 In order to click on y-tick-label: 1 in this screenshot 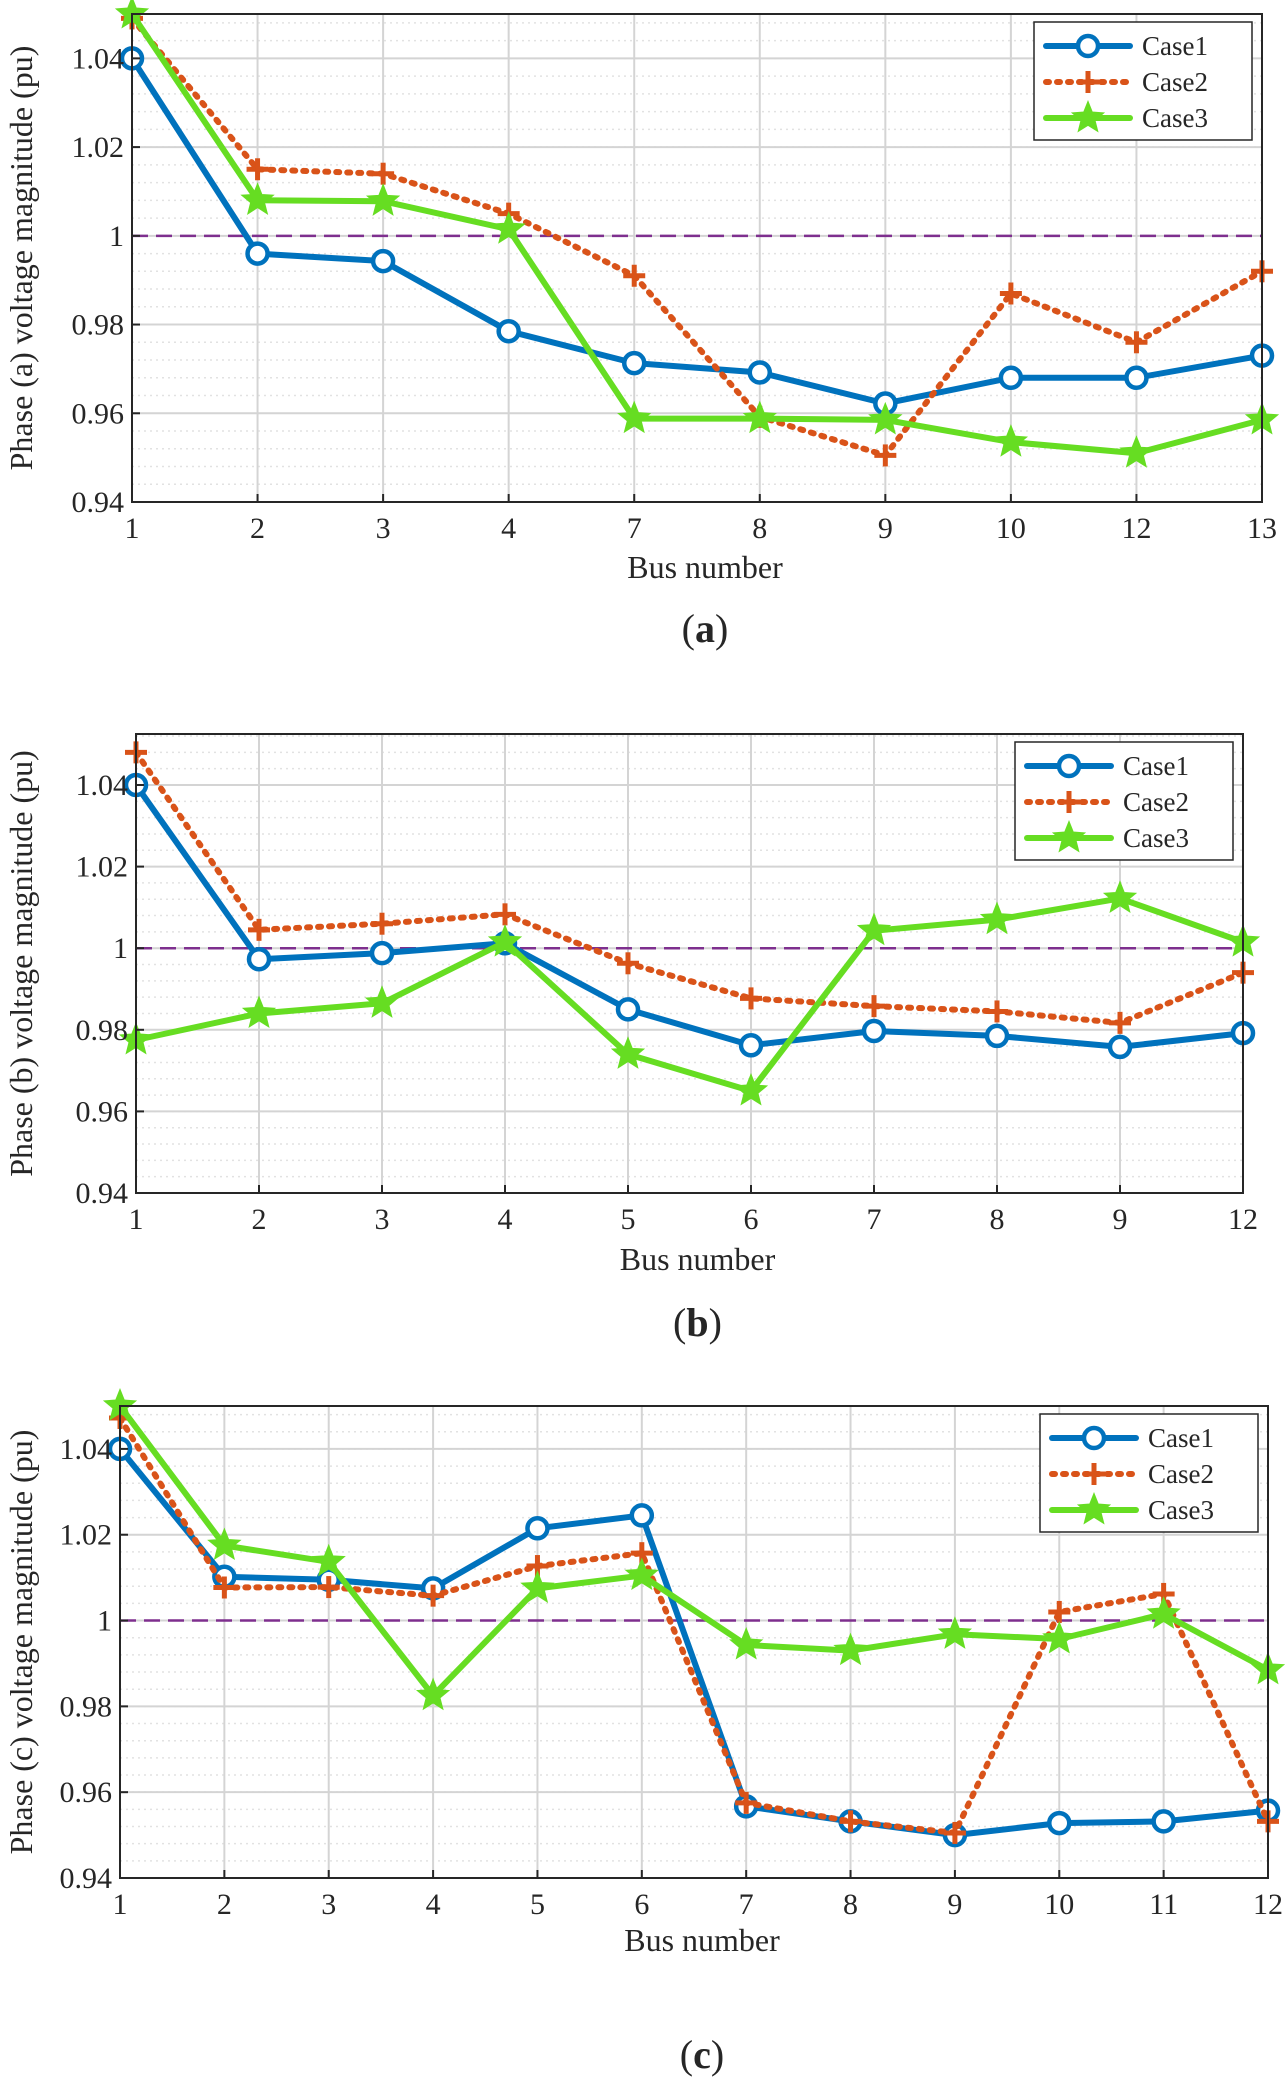, I will do `click(120, 948)`.